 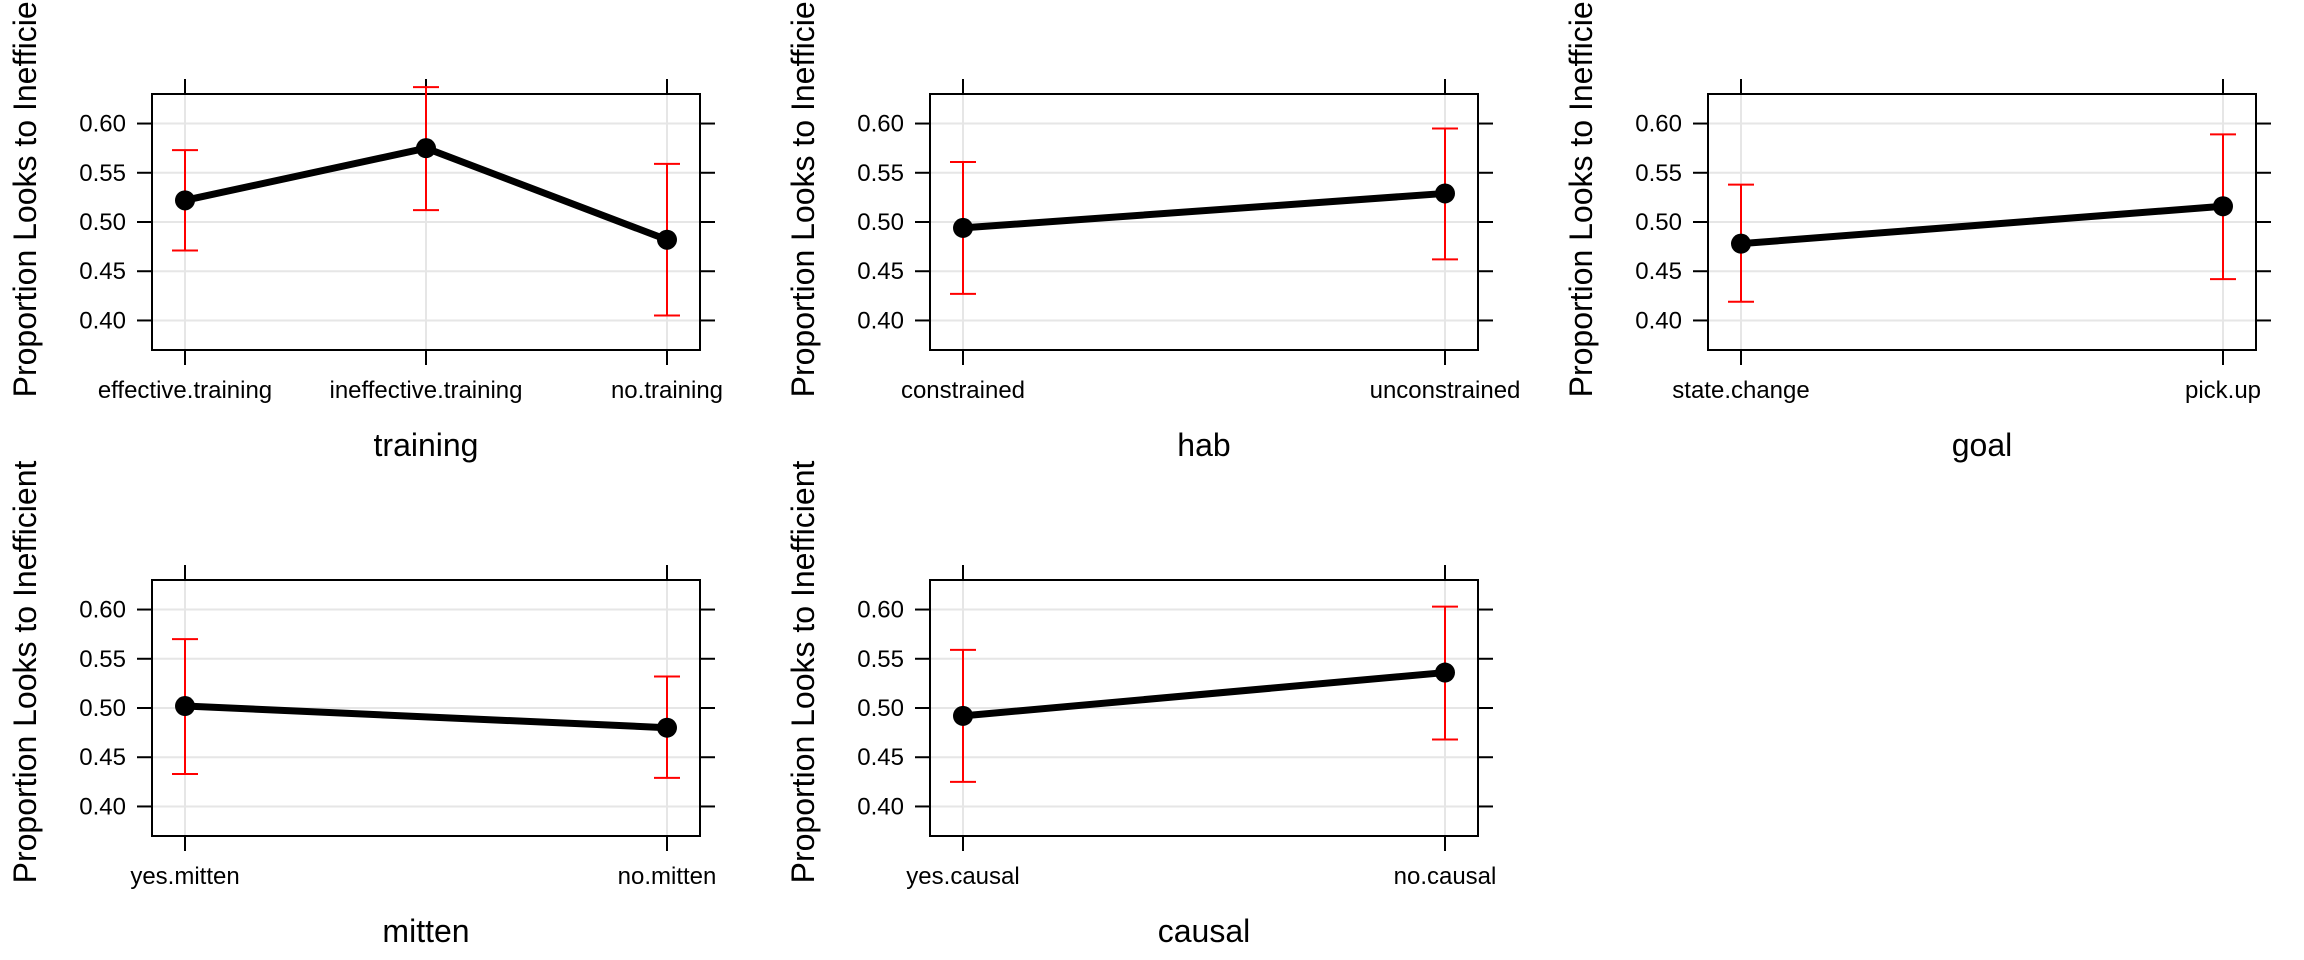 What do you see at coordinates (667, 876) in the screenshot?
I see `x-tick-label: no.mitten` at bounding box center [667, 876].